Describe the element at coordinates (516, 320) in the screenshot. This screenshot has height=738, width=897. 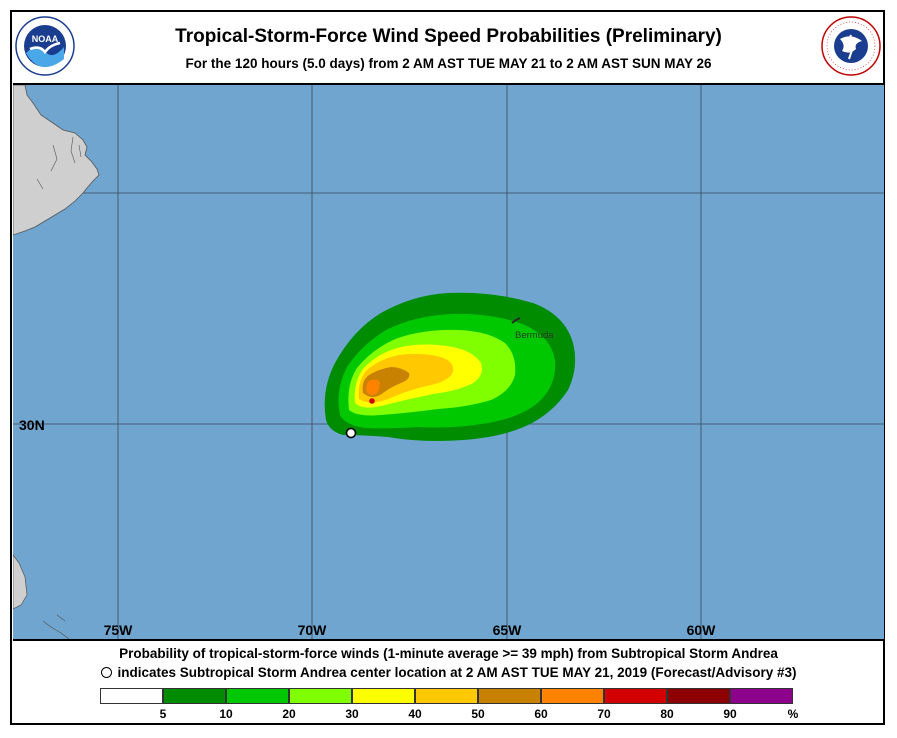
I see `bermuda-island` at that location.